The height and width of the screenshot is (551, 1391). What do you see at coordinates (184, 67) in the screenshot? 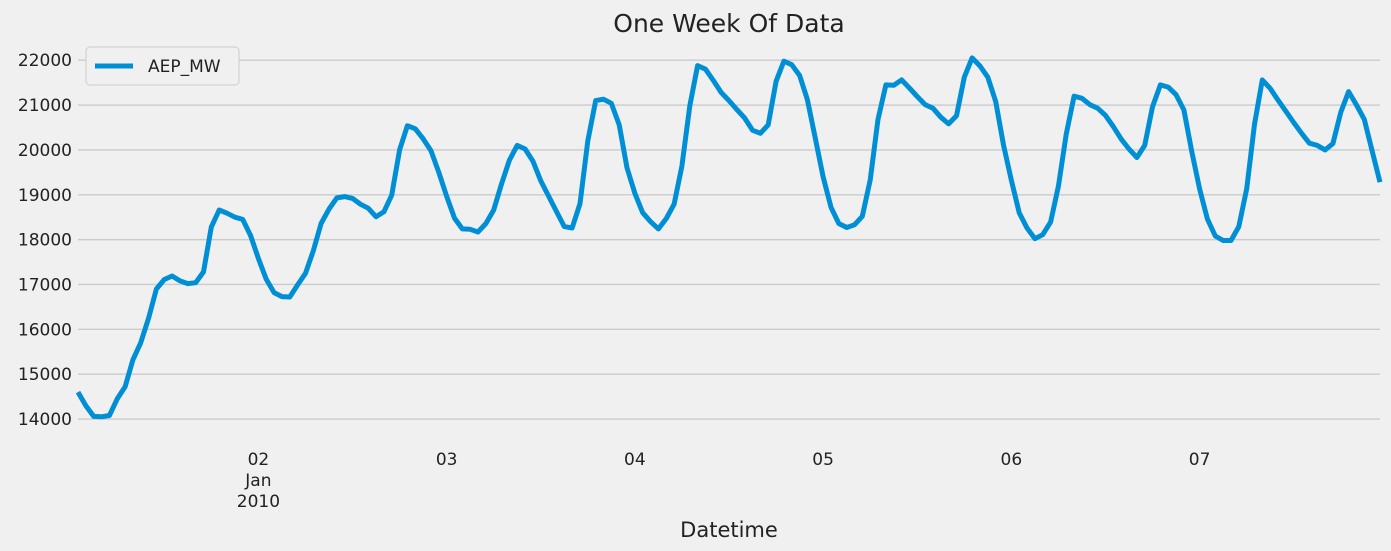
I see `legend-label-aep-mw: AEP_MW` at bounding box center [184, 67].